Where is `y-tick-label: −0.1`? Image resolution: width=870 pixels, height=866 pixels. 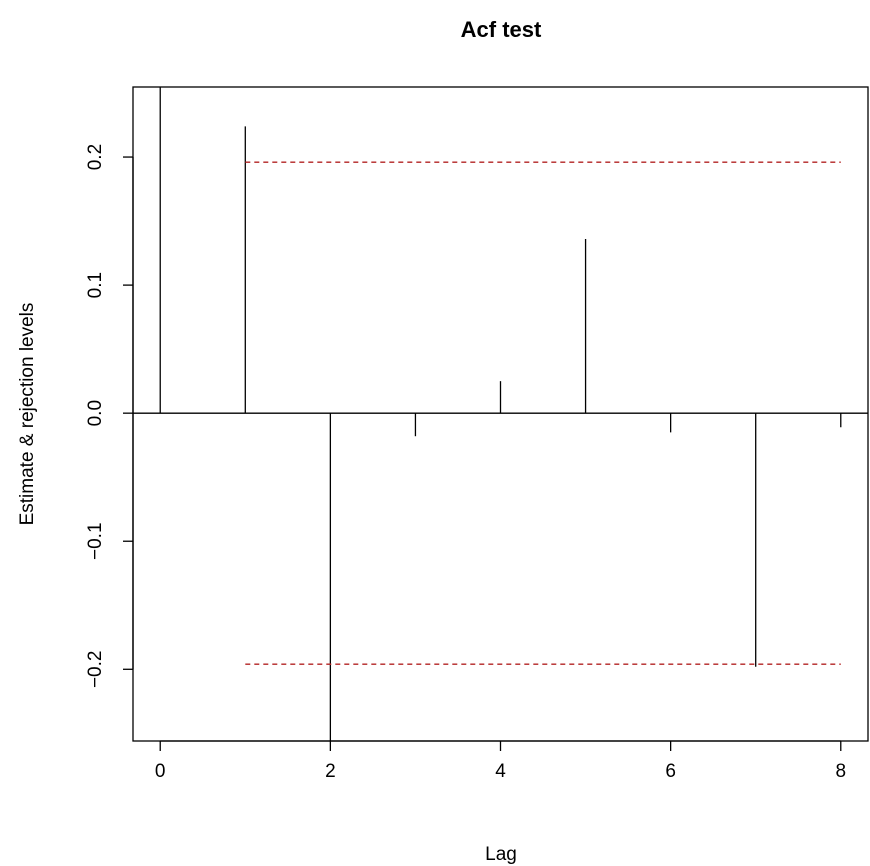
y-tick-label: −0.1 is located at coordinates (95, 541).